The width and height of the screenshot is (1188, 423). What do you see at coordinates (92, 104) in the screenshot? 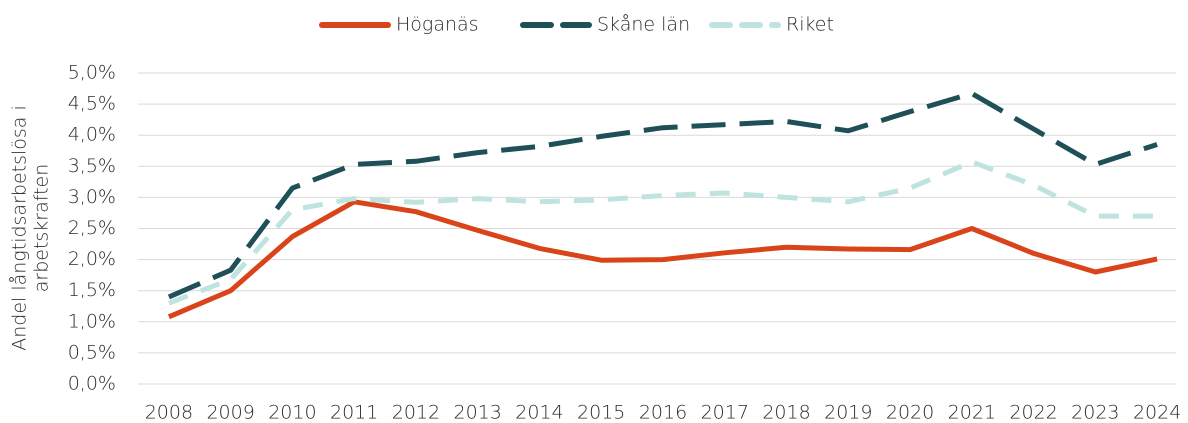
I see `y-tick-label: 4,5%` at bounding box center [92, 104].